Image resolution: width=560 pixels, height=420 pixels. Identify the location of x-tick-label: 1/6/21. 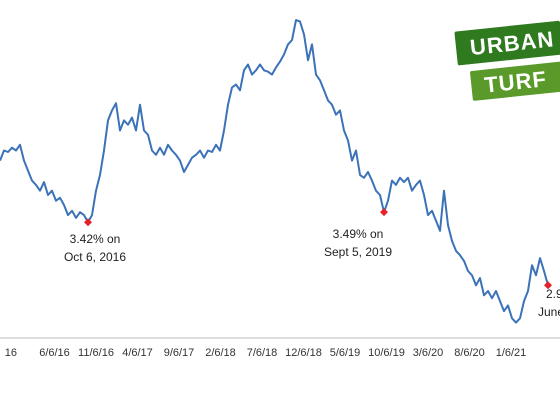
(511, 353).